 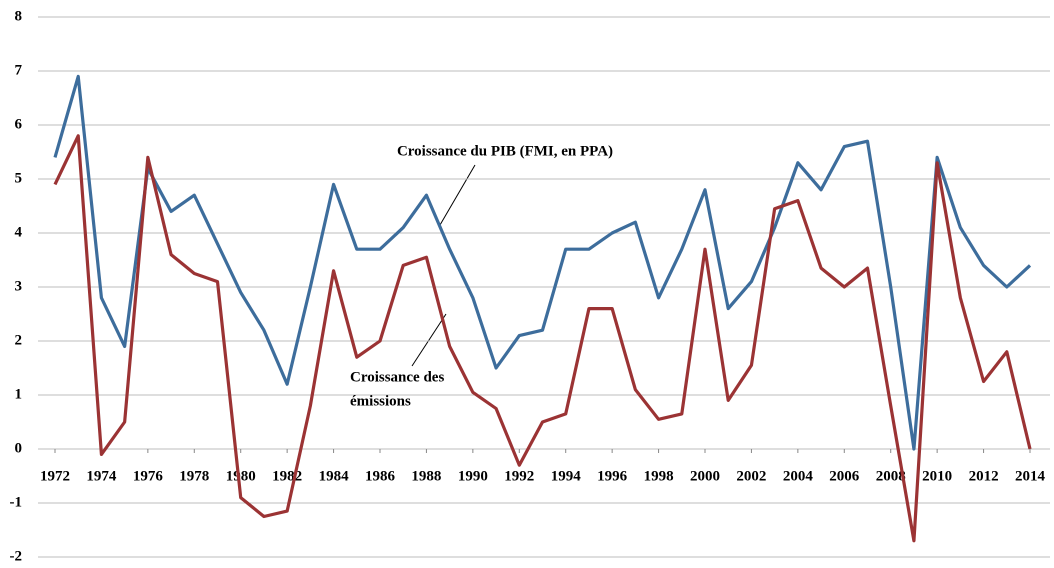 What do you see at coordinates (19, 286) in the screenshot?
I see `y-tick-label: 3` at bounding box center [19, 286].